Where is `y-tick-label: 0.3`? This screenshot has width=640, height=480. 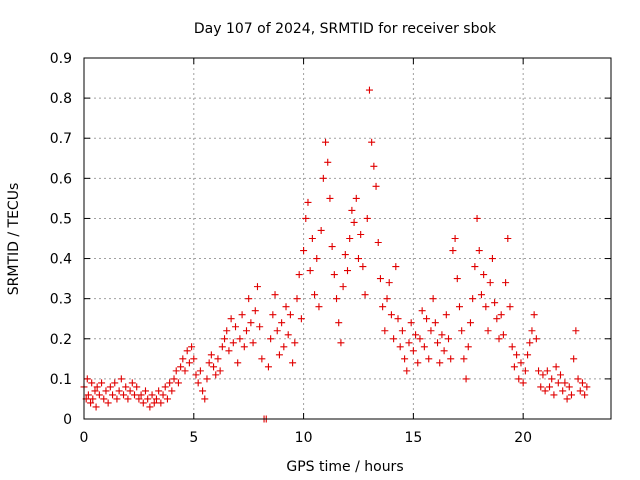
y-tick-label: 0.3 is located at coordinates (61, 300).